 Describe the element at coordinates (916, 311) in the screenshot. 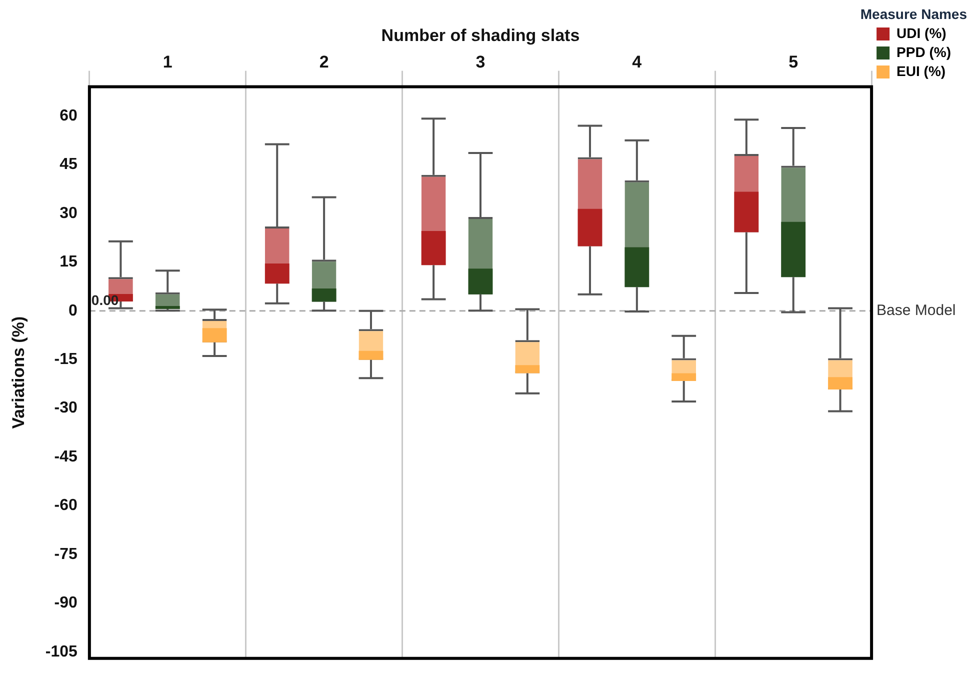

I see `ref-line-label: Base Model` at that location.